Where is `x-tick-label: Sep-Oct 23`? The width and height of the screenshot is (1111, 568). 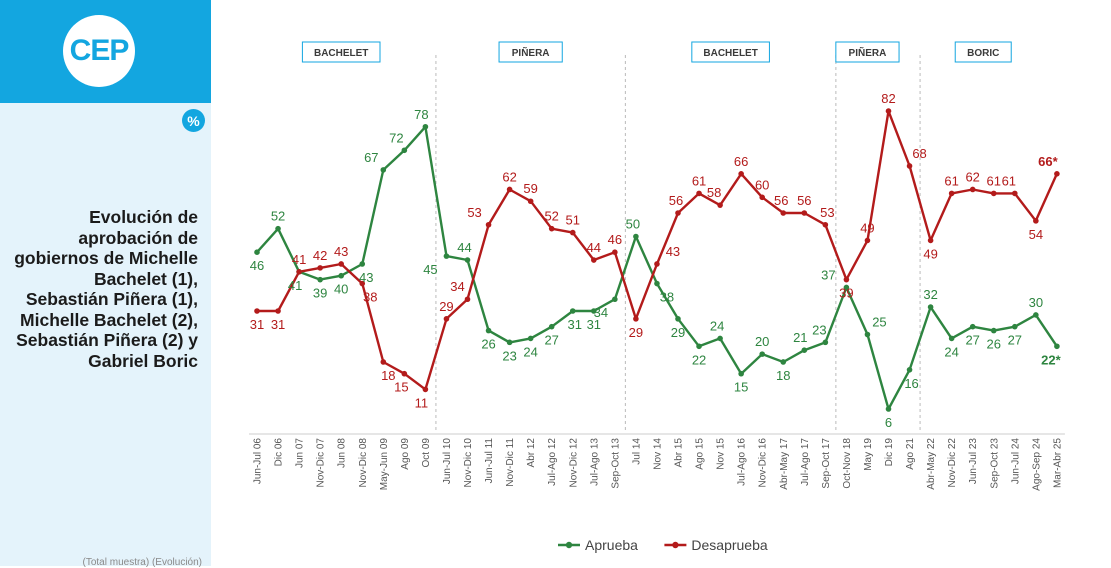
x-tick-label: Sep-Oct 23 is located at coordinates (994, 463).